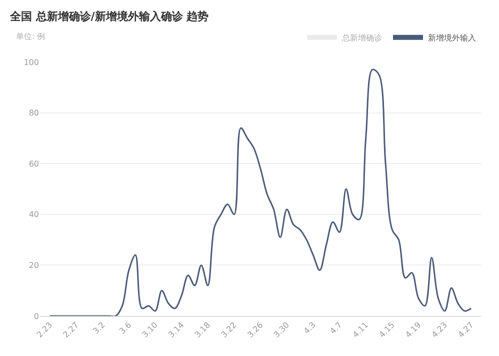 The height and width of the screenshot is (356, 499). Describe the element at coordinates (361, 37) in the screenshot. I see `legend-label: 总新增确诊` at that location.